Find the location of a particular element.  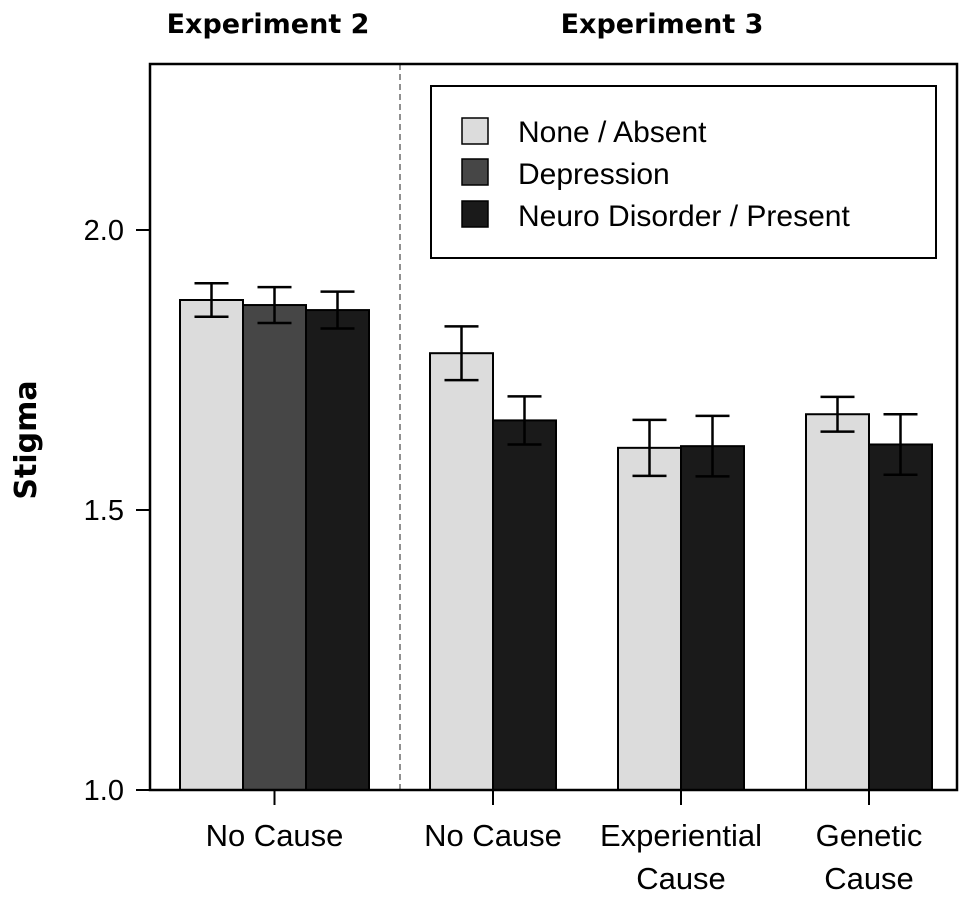

panel-title-experiment-2: Experiment 2 is located at coordinates (268, 24).